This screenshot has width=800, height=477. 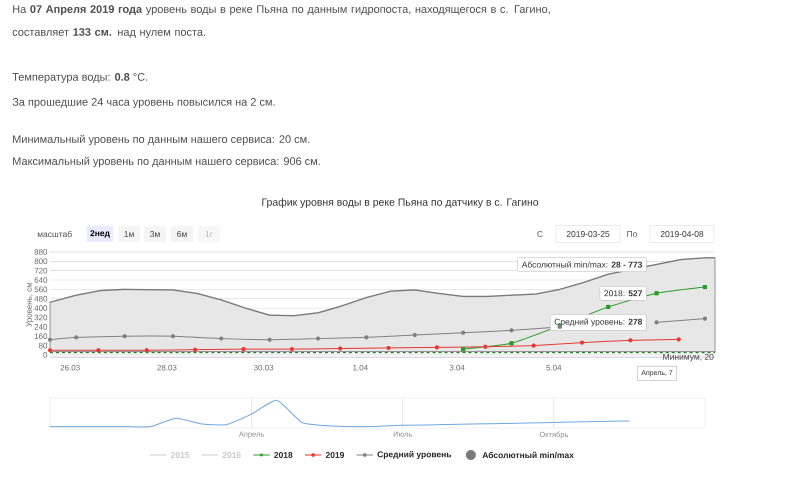 I want to click on text: 2019-04-08, so click(x=682, y=234).